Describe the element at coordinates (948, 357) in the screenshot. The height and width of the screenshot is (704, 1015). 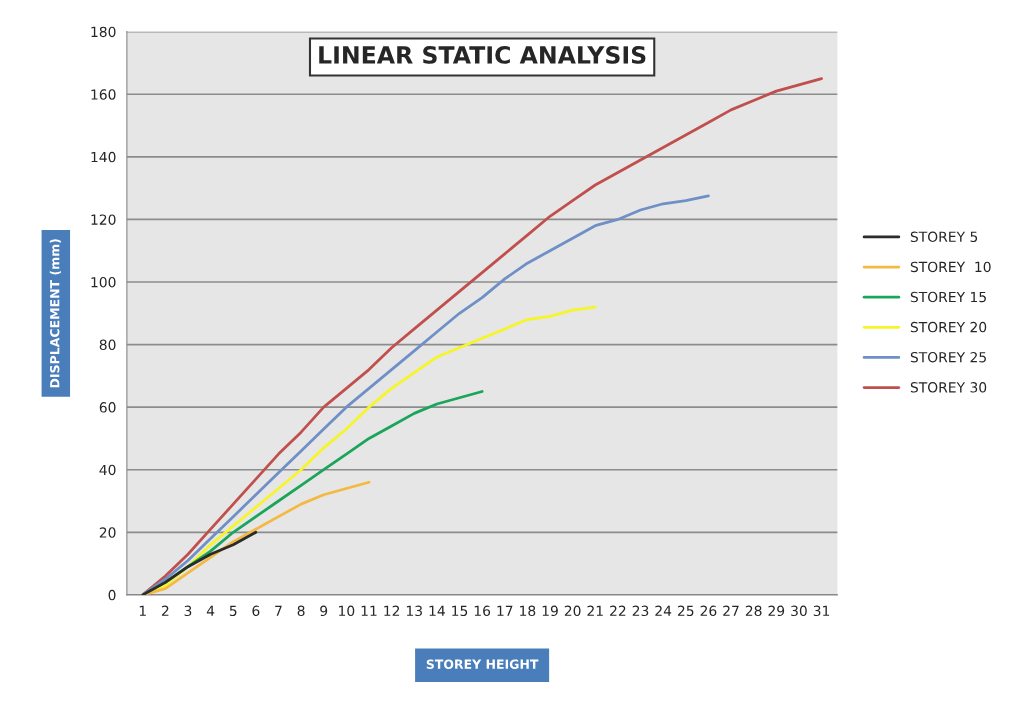
I see `legend-label: STOREY 25` at that location.